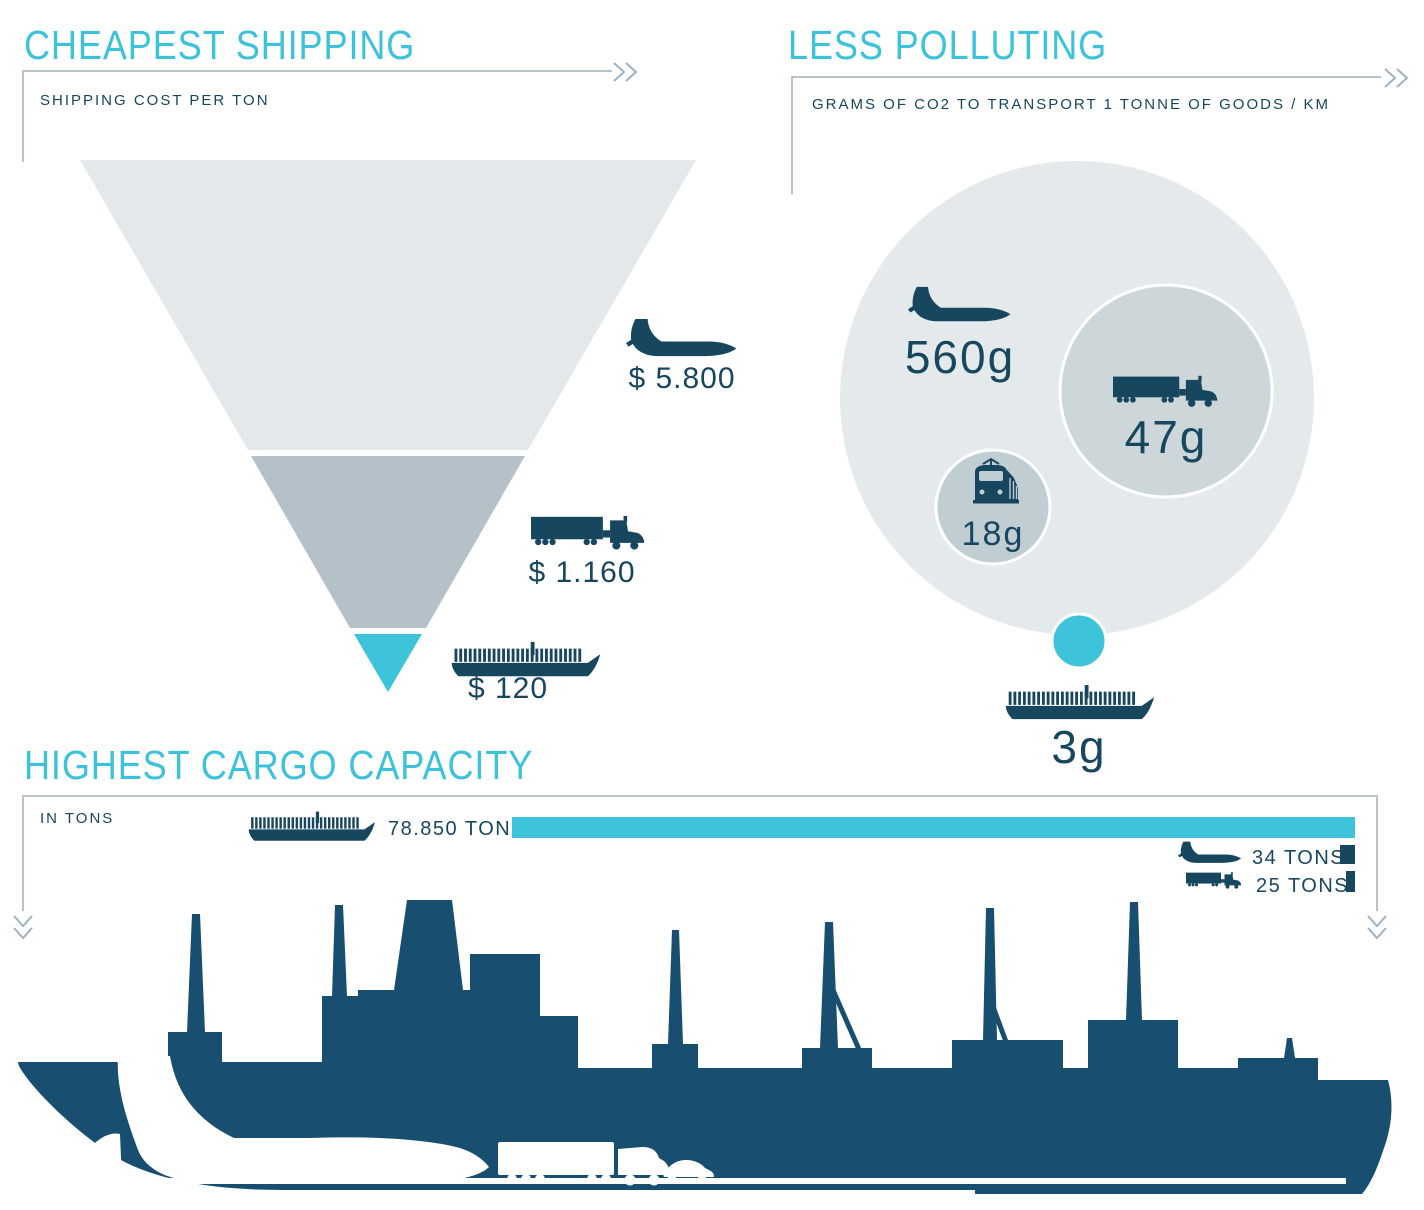 The height and width of the screenshot is (1210, 1424). I want to click on co2-truck-label: 47g, so click(1166, 437).